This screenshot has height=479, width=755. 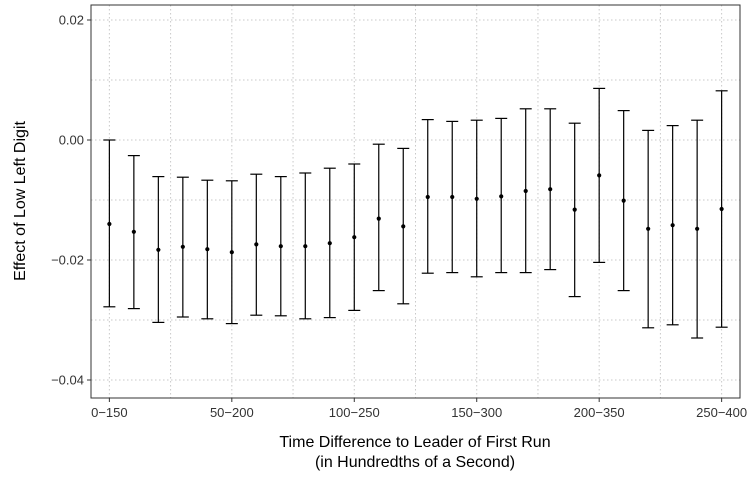 I want to click on y-tick-label: 0.02, so click(x=71, y=20).